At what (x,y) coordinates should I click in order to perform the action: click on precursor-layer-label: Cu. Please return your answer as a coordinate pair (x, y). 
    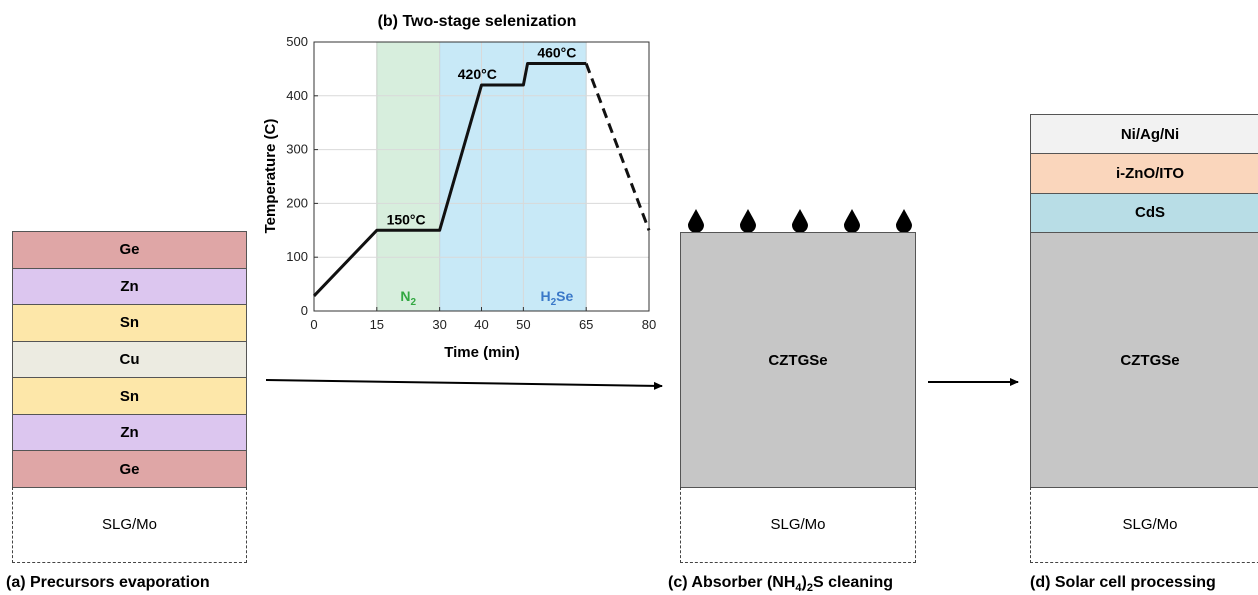
    Looking at the image, I should click on (129, 359).